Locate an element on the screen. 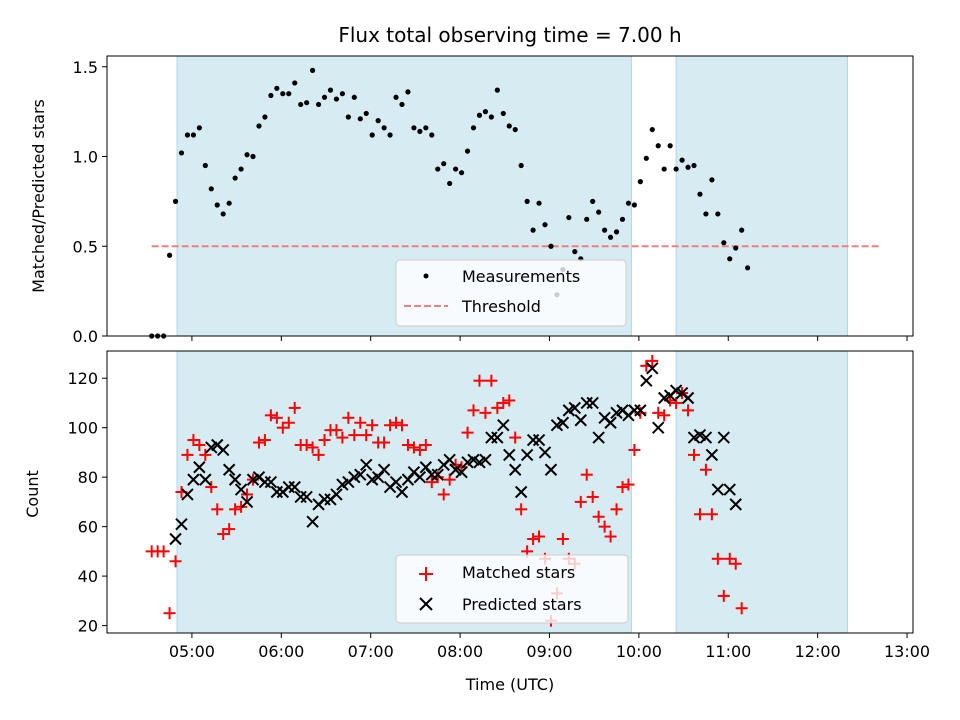 Image resolution: width=960 pixels, height=720 pixels. x-tick-label: 12:00 is located at coordinates (818, 651).